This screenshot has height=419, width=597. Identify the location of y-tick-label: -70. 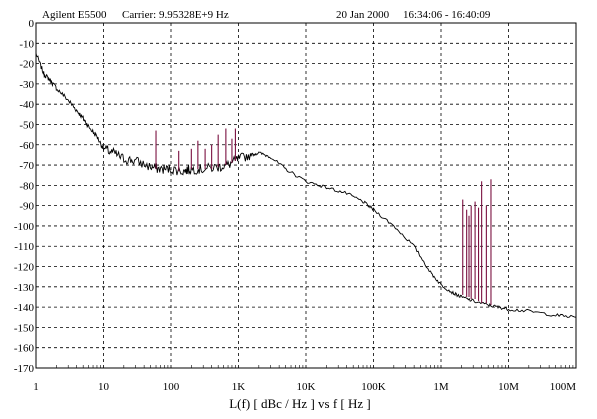
(26, 166).